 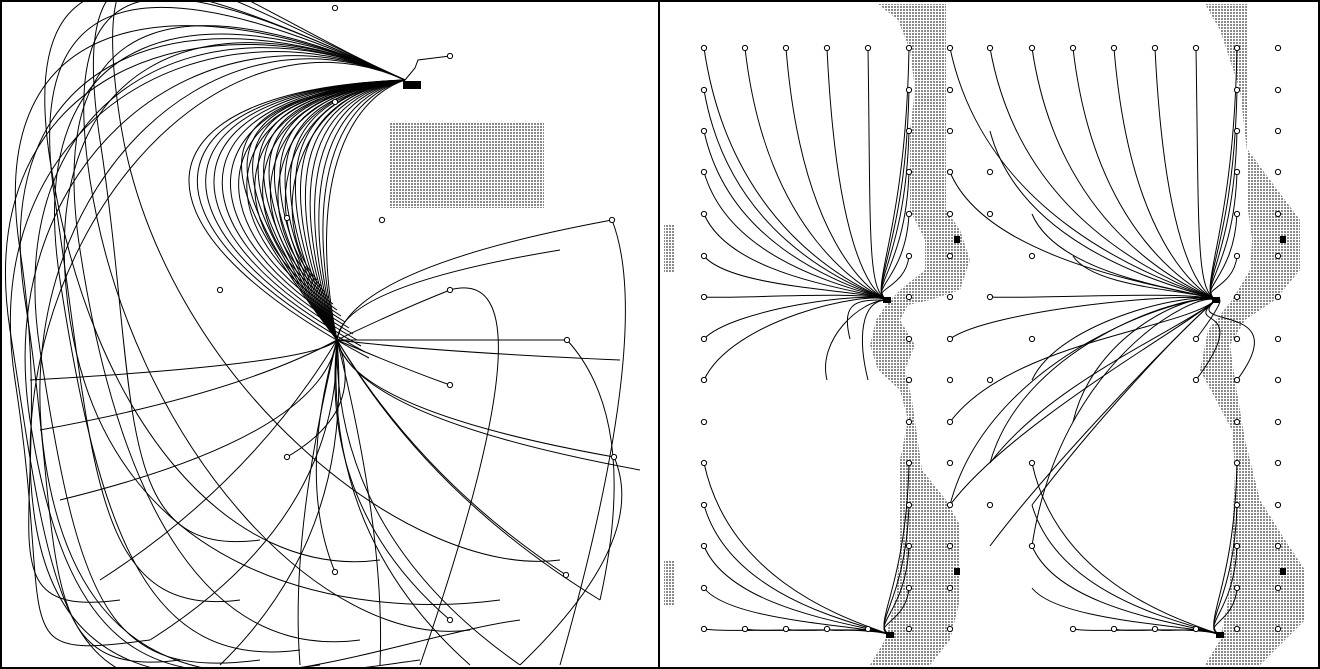 What do you see at coordinates (1216, 300) in the screenshot?
I see `hub-square` at bounding box center [1216, 300].